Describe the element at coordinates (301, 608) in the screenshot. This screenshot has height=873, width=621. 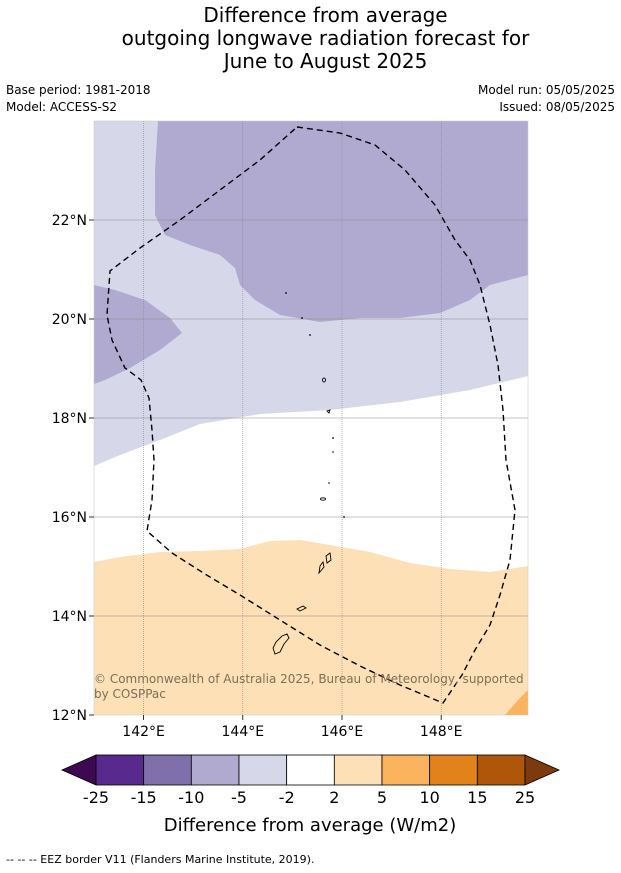
I see `rota-island` at that location.